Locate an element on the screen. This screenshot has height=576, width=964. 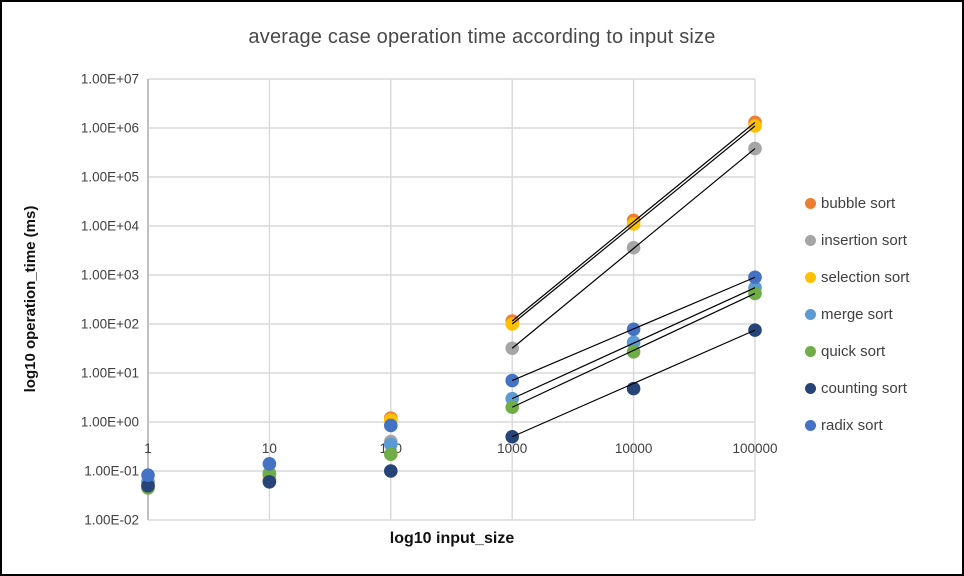
y-tick-label: 1.00E+04 is located at coordinates (110, 226).